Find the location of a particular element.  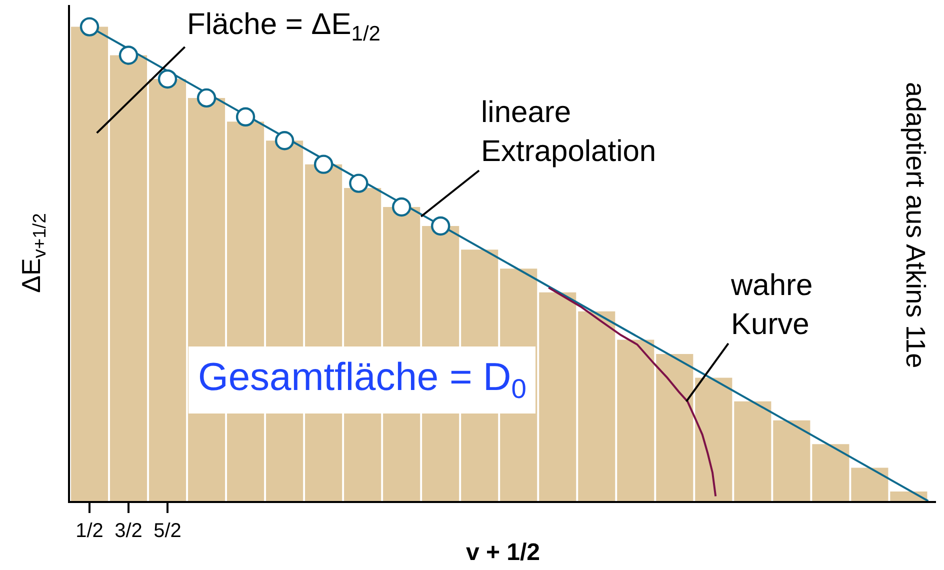

annotation: Fläche = ΔE$_{1/2}$ is located at coordinates (283, 27).